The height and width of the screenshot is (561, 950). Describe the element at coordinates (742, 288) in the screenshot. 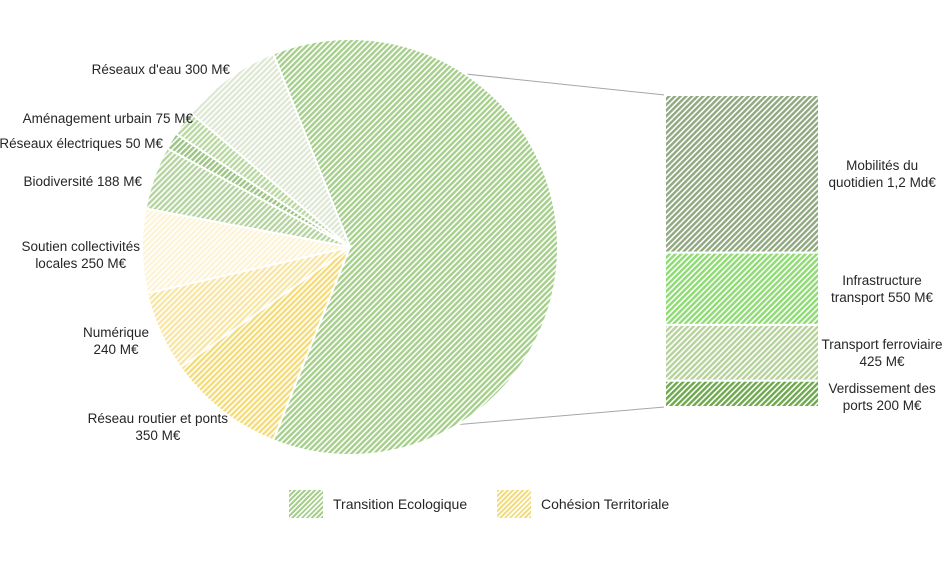

I see `bar-segment-infrastructure-transport` at that location.